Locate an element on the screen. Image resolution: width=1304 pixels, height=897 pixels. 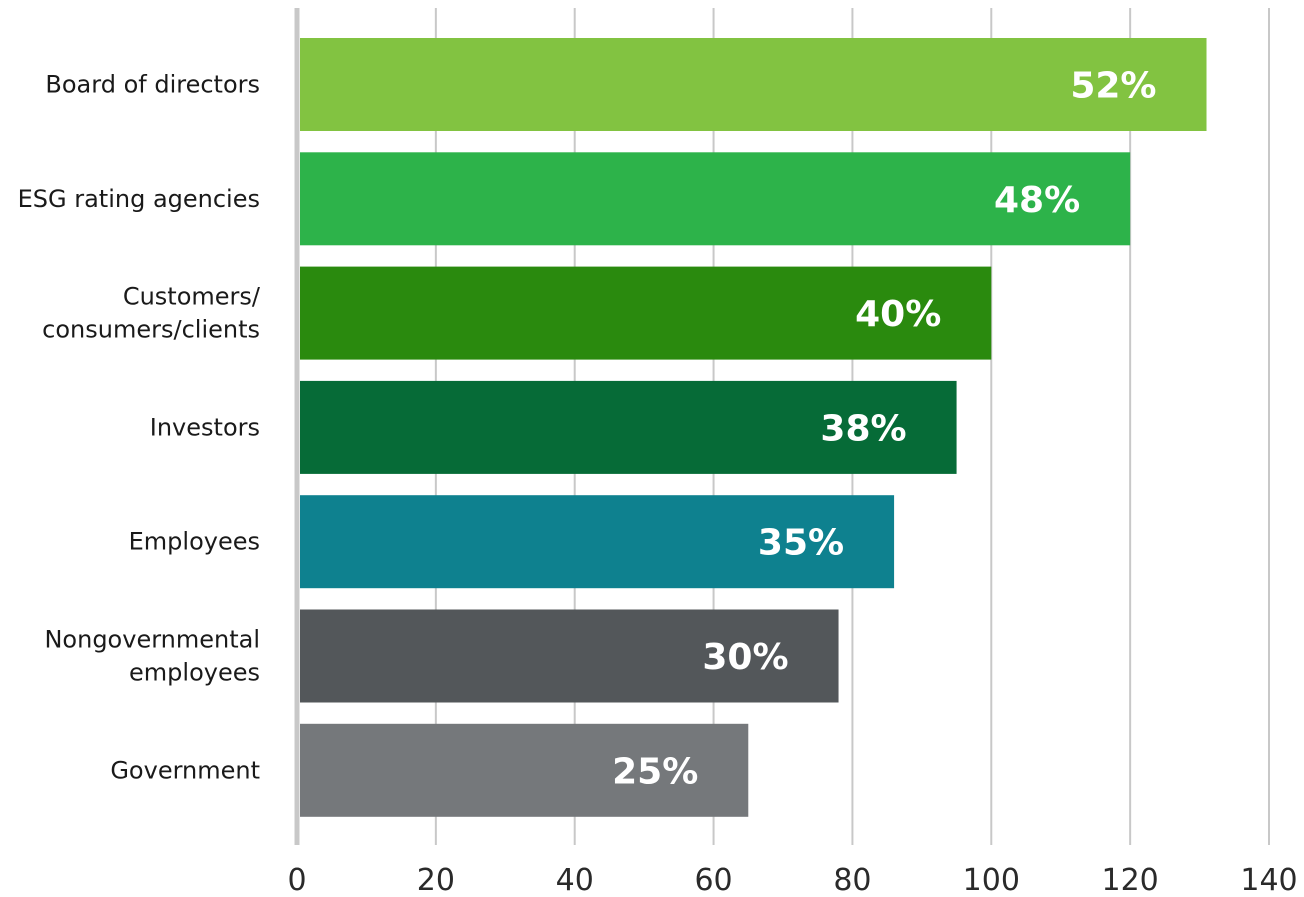
category-label: Customers/consumers/clients is located at coordinates (151, 313).